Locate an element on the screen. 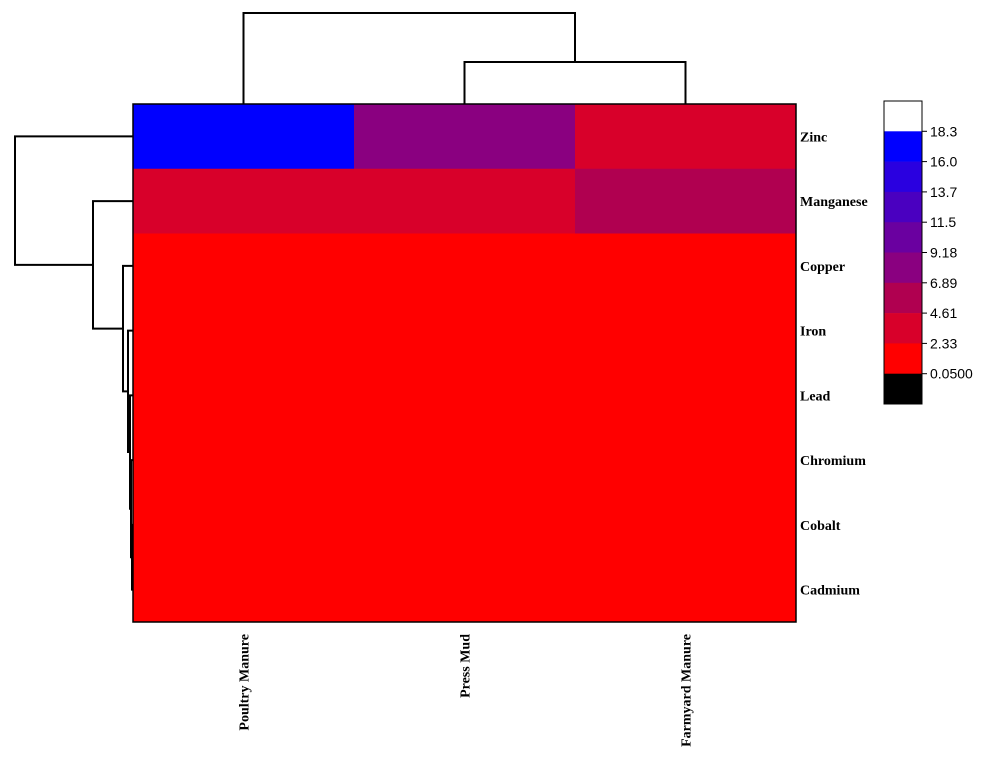 The image size is (1001, 771). colorbar: 18.3 16.0 13.7 11.5 9.18 6.89 4.61 2.33 0.0500 is located at coordinates (928, 252).